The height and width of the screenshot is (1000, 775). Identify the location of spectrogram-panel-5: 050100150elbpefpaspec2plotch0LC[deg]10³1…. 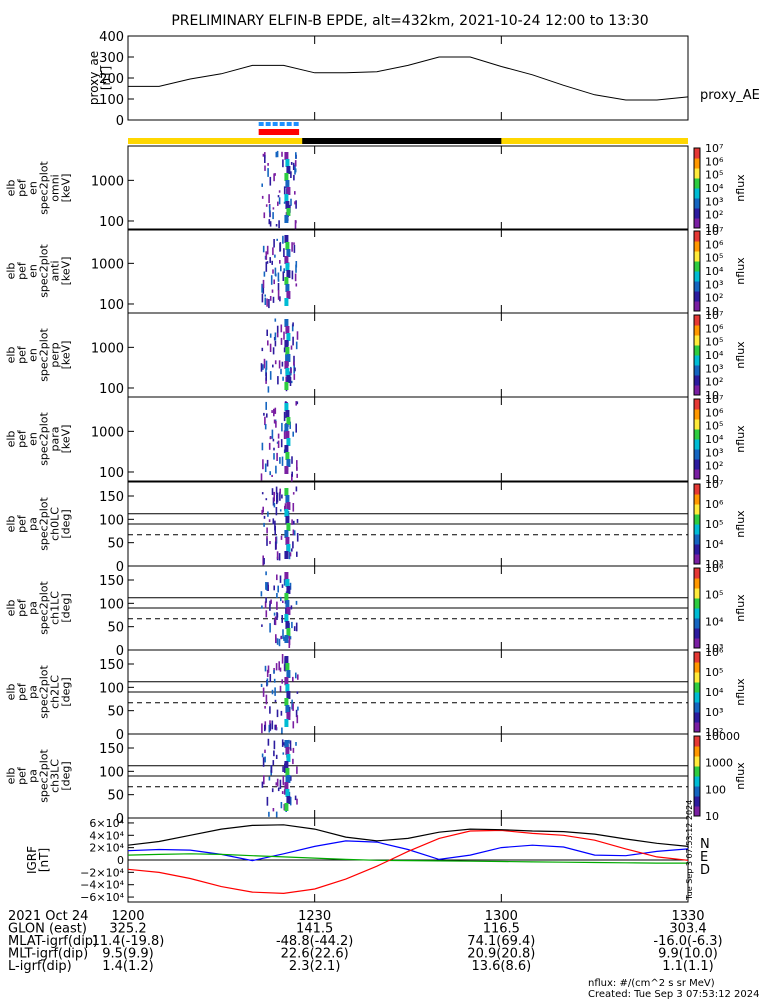
(376, 526).